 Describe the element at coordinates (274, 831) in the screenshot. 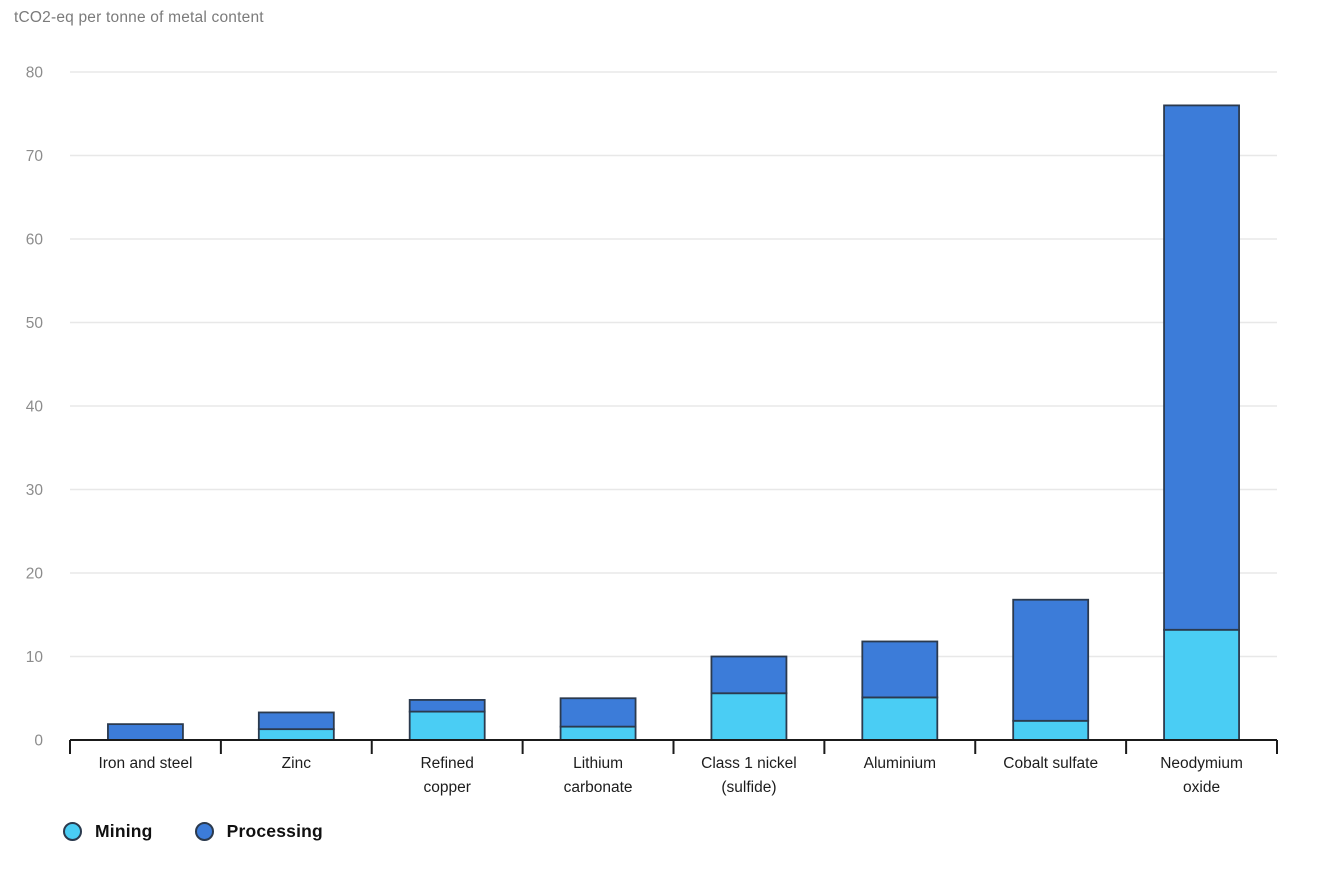

I see `legend-label-processing: Processing` at that location.